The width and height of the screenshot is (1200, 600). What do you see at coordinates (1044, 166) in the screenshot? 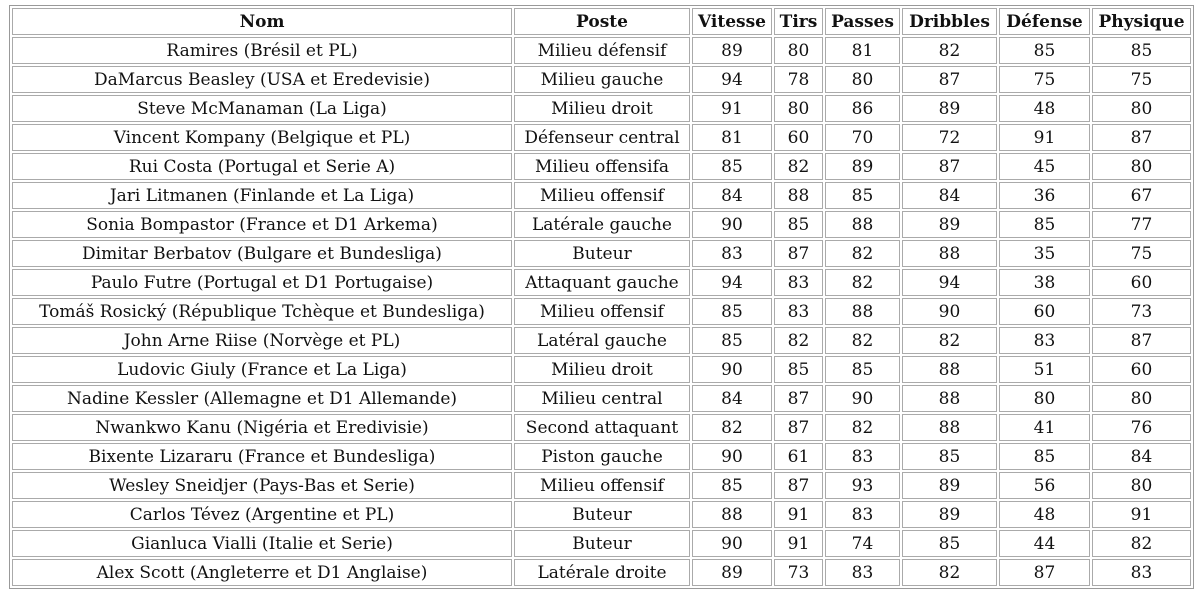
I see `stat-cell: 45` at bounding box center [1044, 166].